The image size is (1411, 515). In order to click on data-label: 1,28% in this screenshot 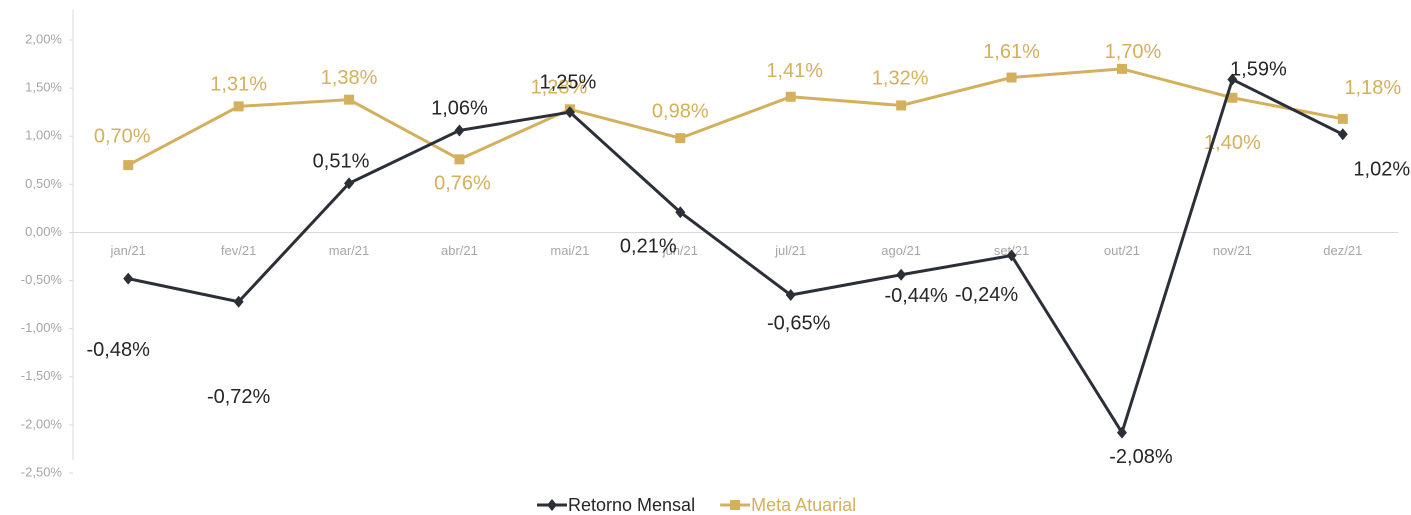, I will do `click(559, 88)`.